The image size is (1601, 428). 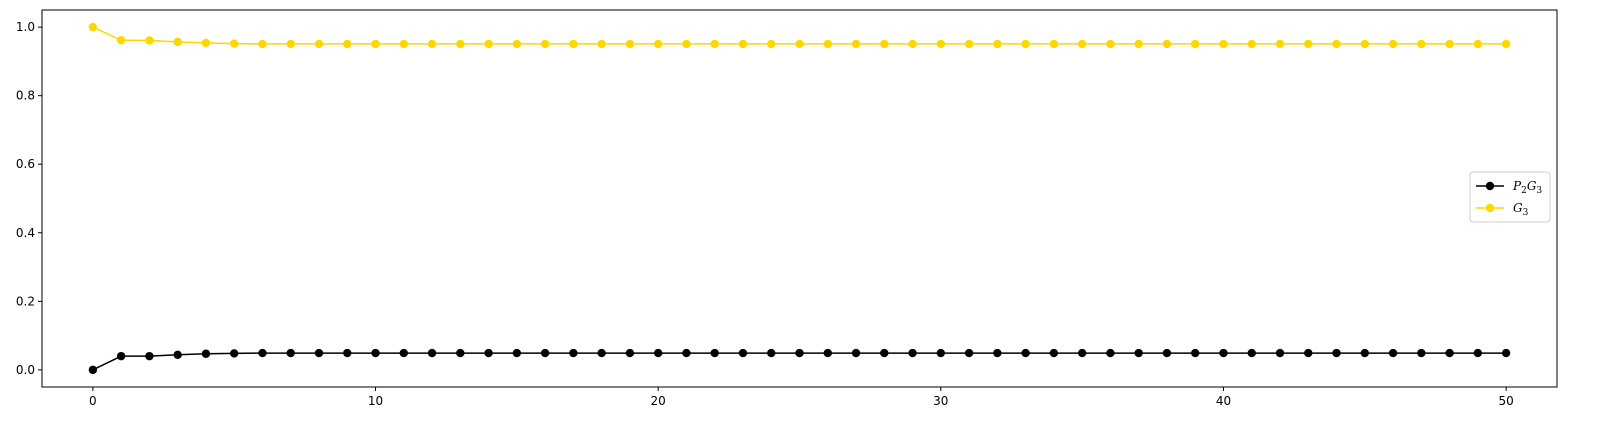 I want to click on x-tick-label: 10, so click(x=375, y=401).